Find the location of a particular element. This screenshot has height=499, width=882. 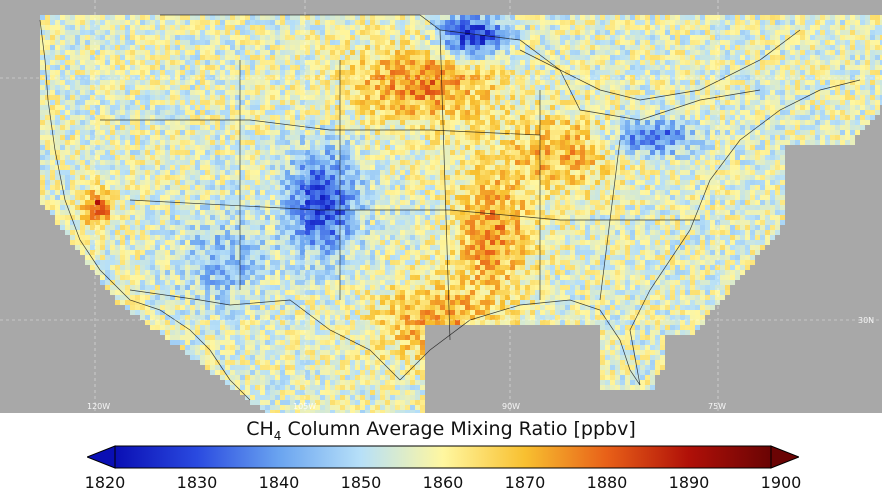

colorbar-gradient-bar is located at coordinates (443, 457).